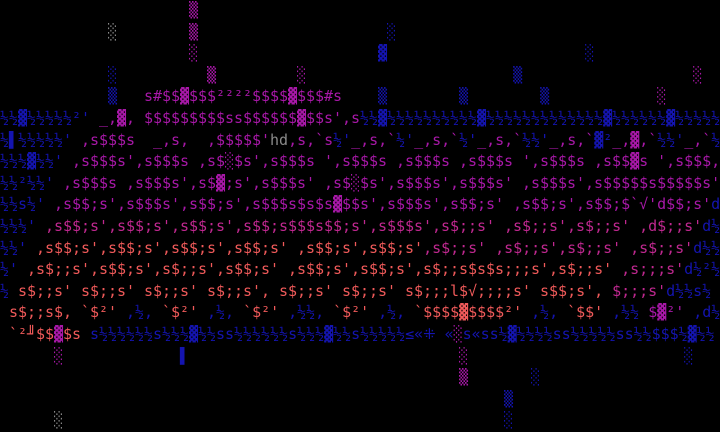 This screenshot has height=432, width=720. I want to click on ascii-art-segment: `$$', so click(581, 312).